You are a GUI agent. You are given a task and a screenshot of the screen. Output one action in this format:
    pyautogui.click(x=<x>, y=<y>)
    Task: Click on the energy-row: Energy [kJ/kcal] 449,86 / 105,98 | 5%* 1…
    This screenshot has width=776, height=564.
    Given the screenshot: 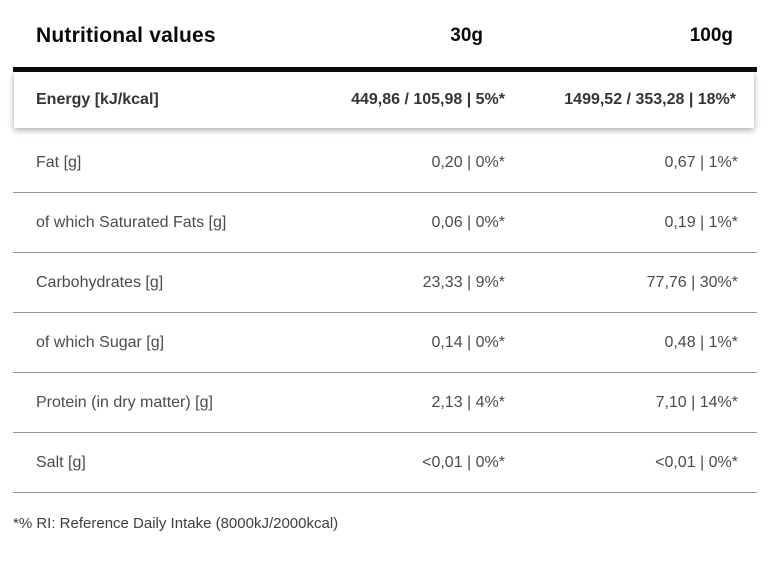 What is the action you would take?
    pyautogui.click(x=384, y=100)
    